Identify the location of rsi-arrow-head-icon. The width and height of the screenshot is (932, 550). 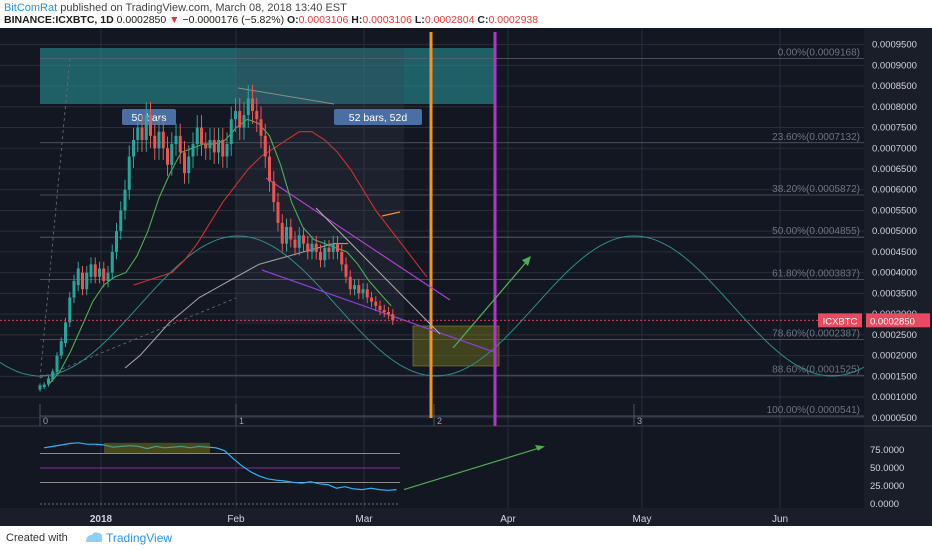
(540, 448).